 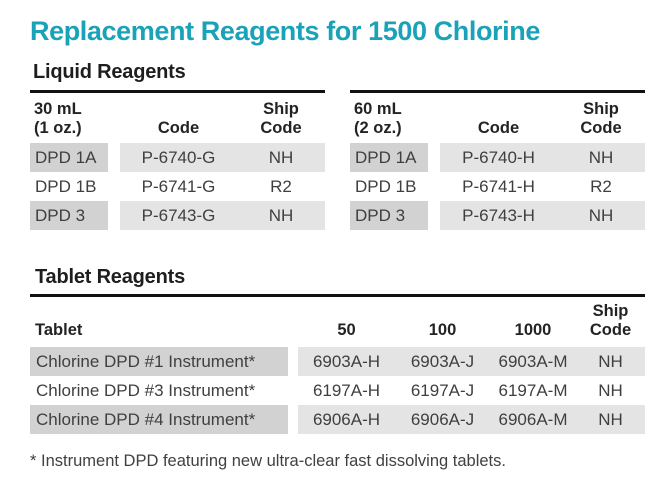 What do you see at coordinates (146, 390) in the screenshot?
I see `cell-tablet-name: Chlorine DPD #3 Instrument*` at bounding box center [146, 390].